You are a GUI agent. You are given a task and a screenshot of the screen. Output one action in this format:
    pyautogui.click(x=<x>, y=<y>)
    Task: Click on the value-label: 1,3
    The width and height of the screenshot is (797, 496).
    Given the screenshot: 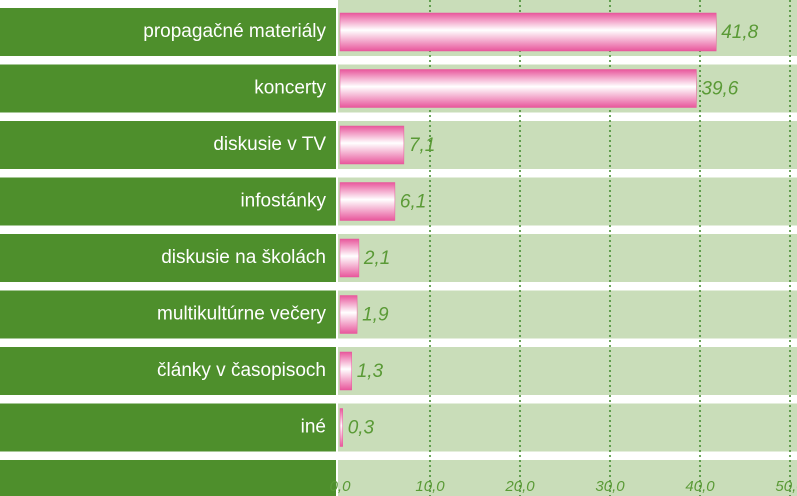 What is the action you would take?
    pyautogui.click(x=370, y=371)
    